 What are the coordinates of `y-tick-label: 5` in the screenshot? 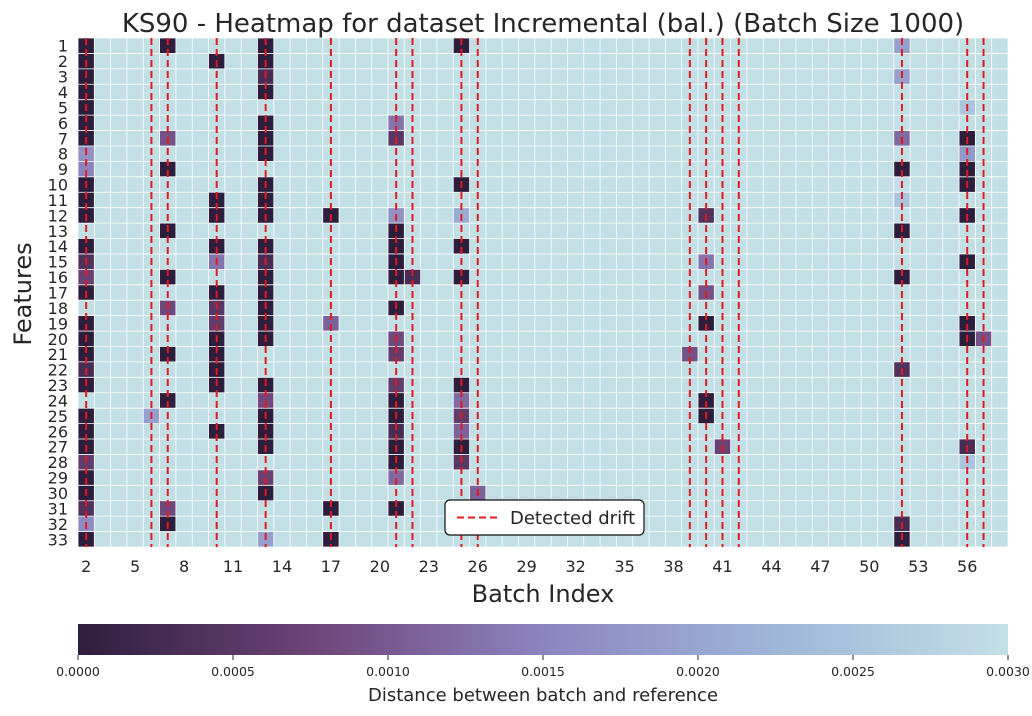 It's located at (63, 107).